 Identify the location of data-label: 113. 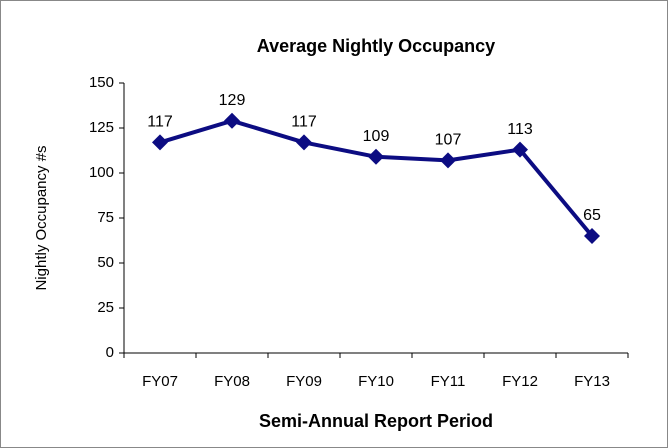
(520, 129).